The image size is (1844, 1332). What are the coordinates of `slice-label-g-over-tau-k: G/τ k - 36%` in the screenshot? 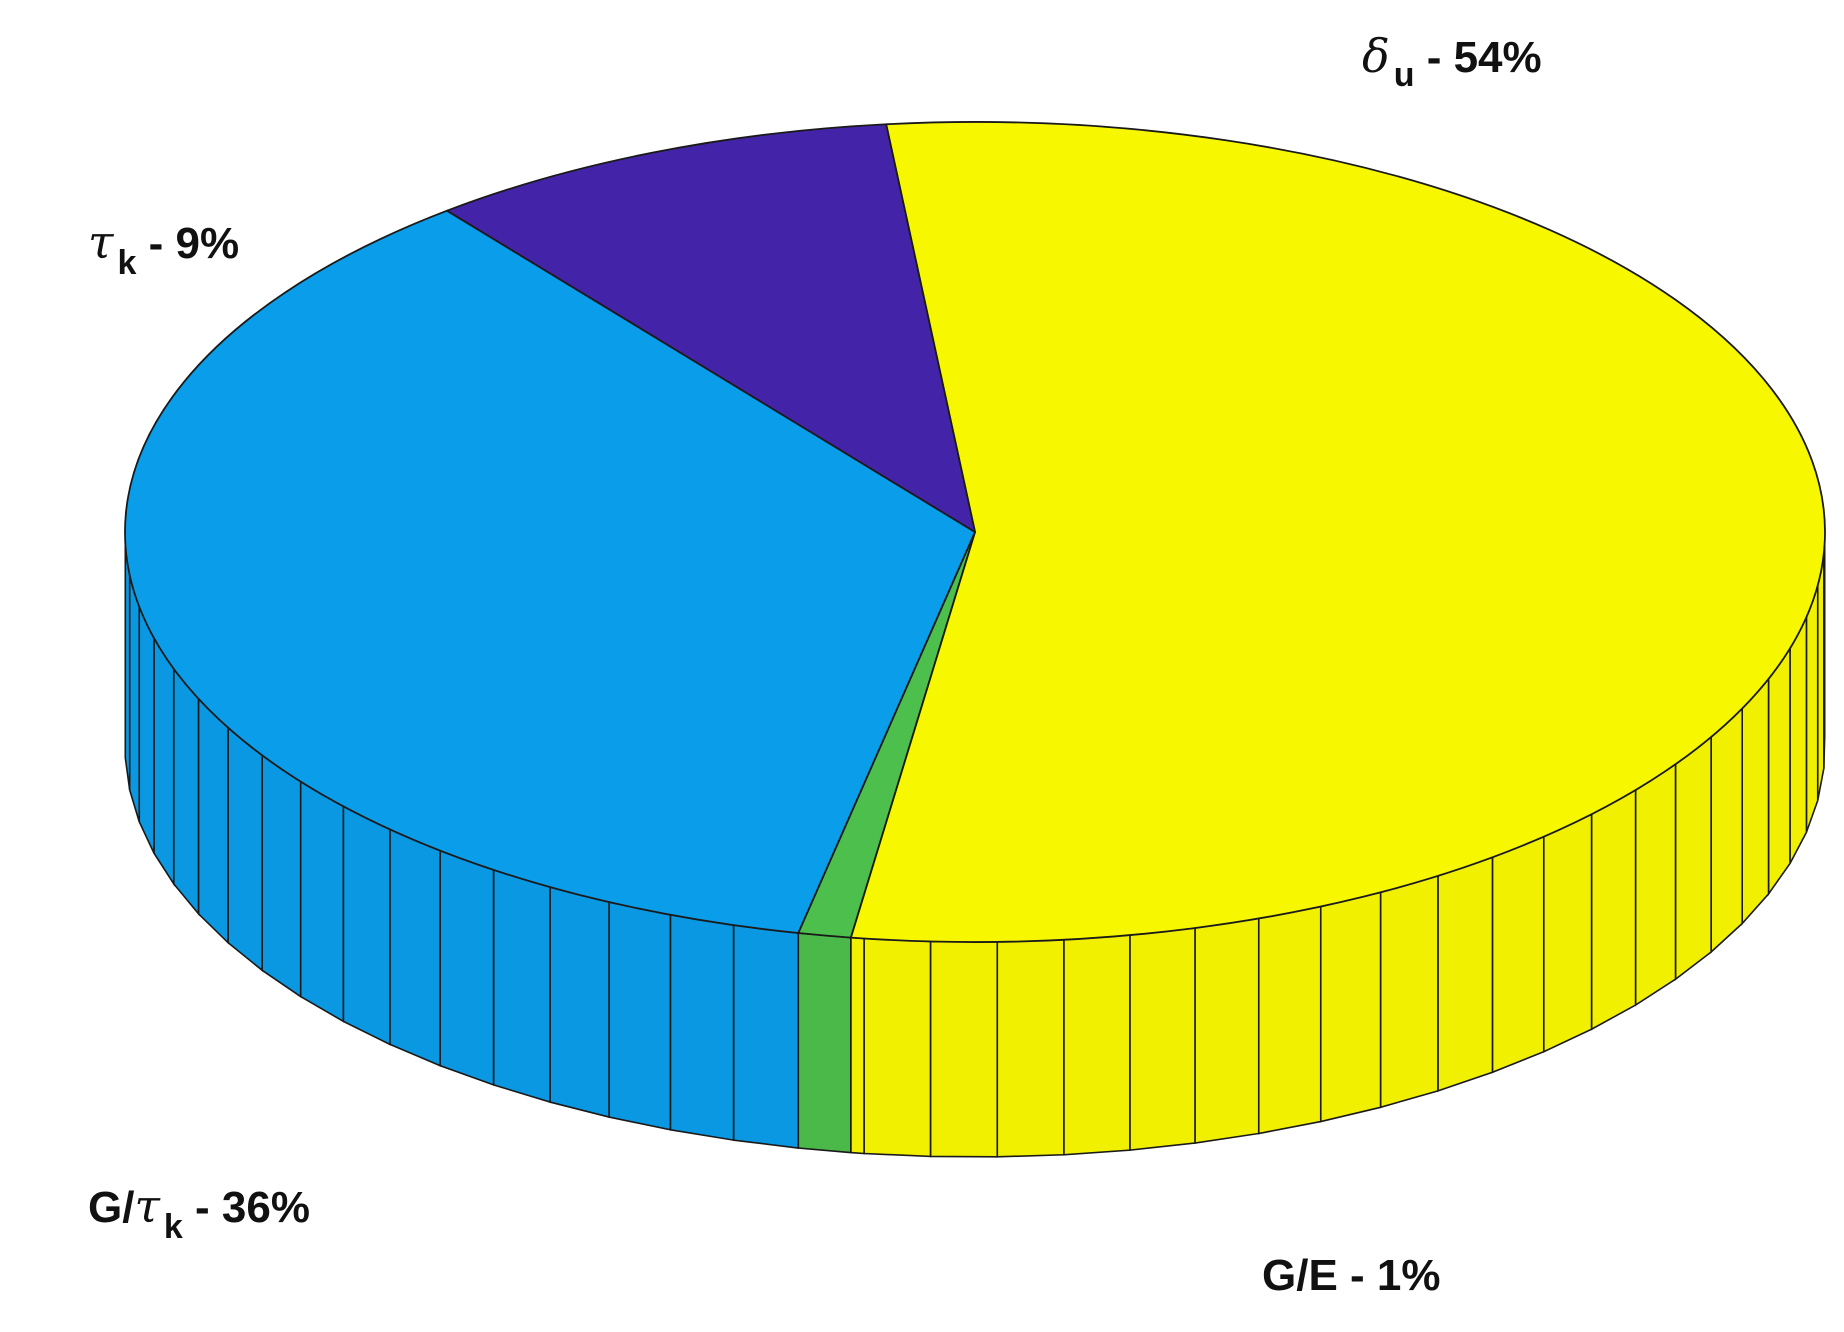 It's located at (199, 1212).